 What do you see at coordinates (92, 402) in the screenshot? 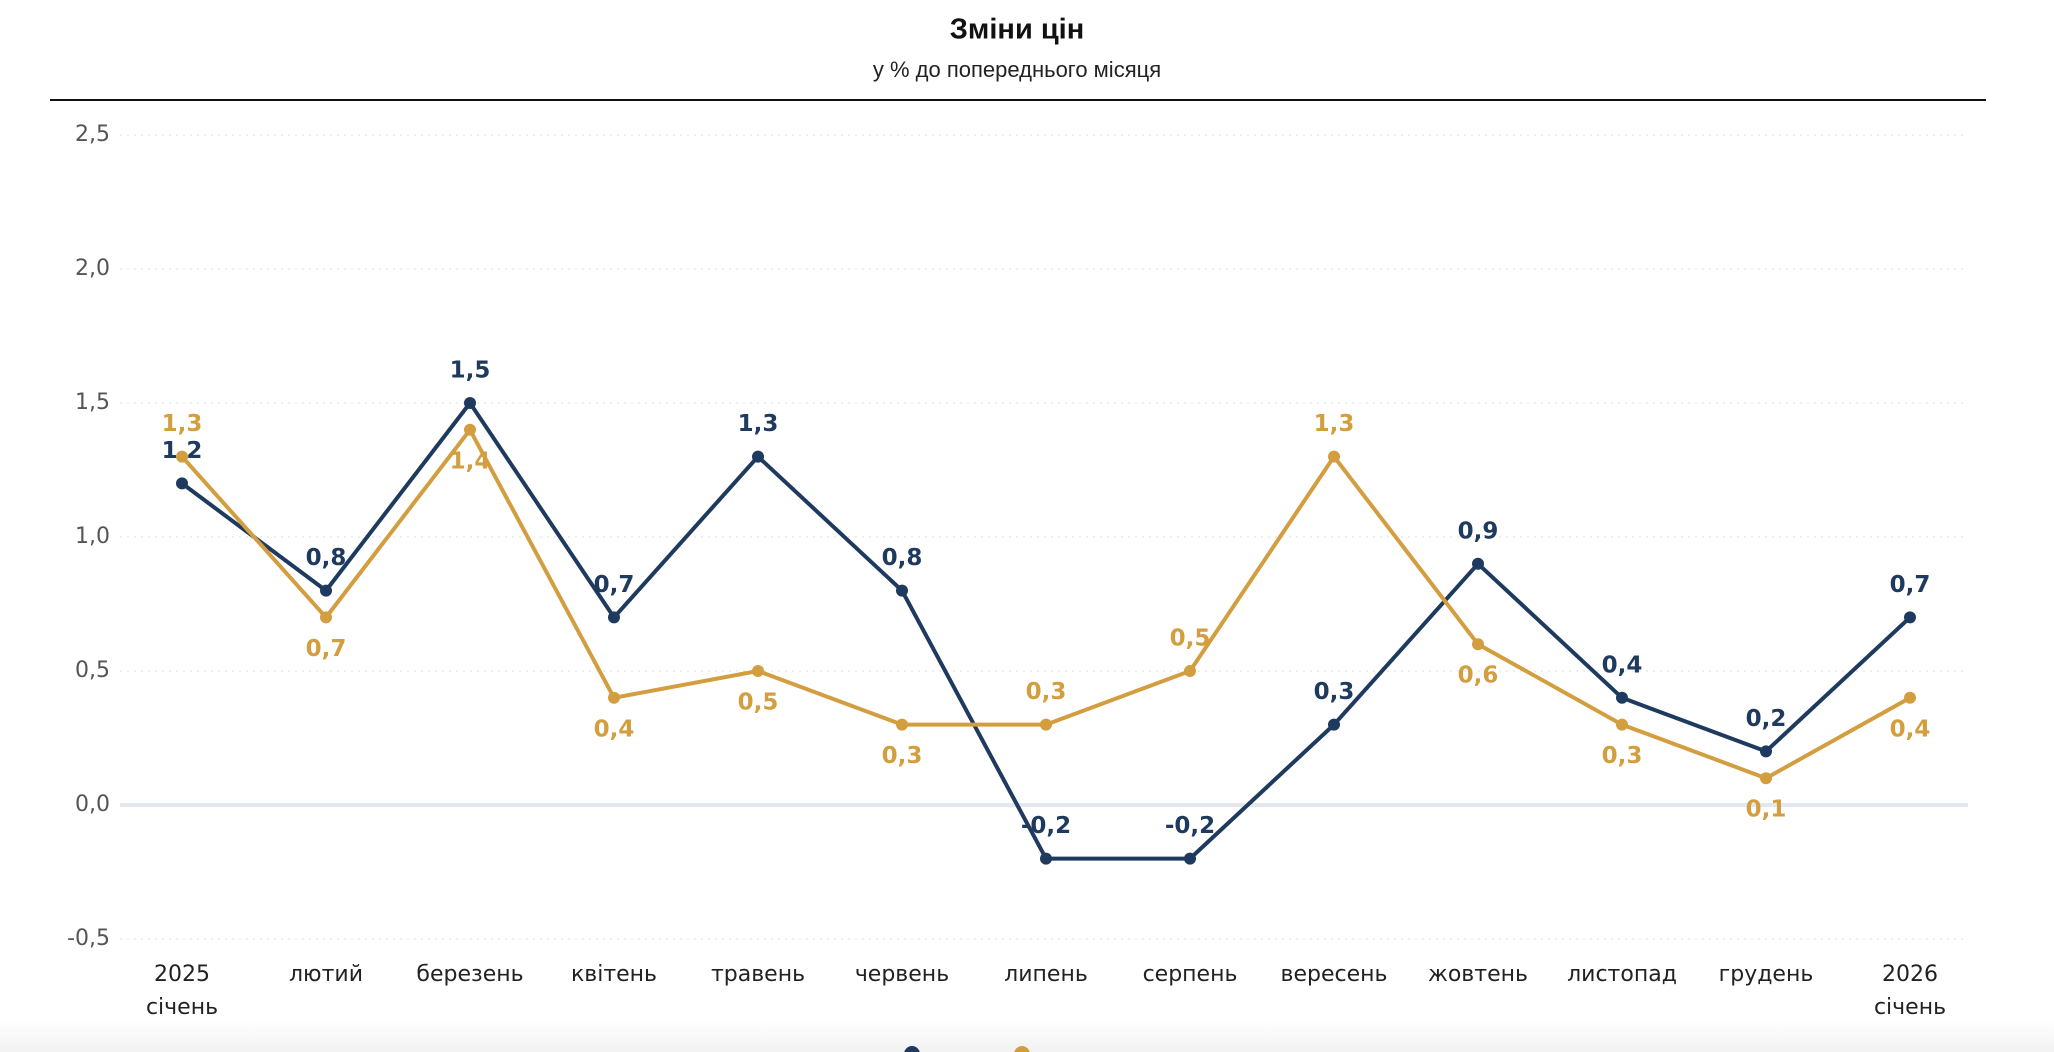
I see `y-tick-label: 1,5` at bounding box center [92, 402].